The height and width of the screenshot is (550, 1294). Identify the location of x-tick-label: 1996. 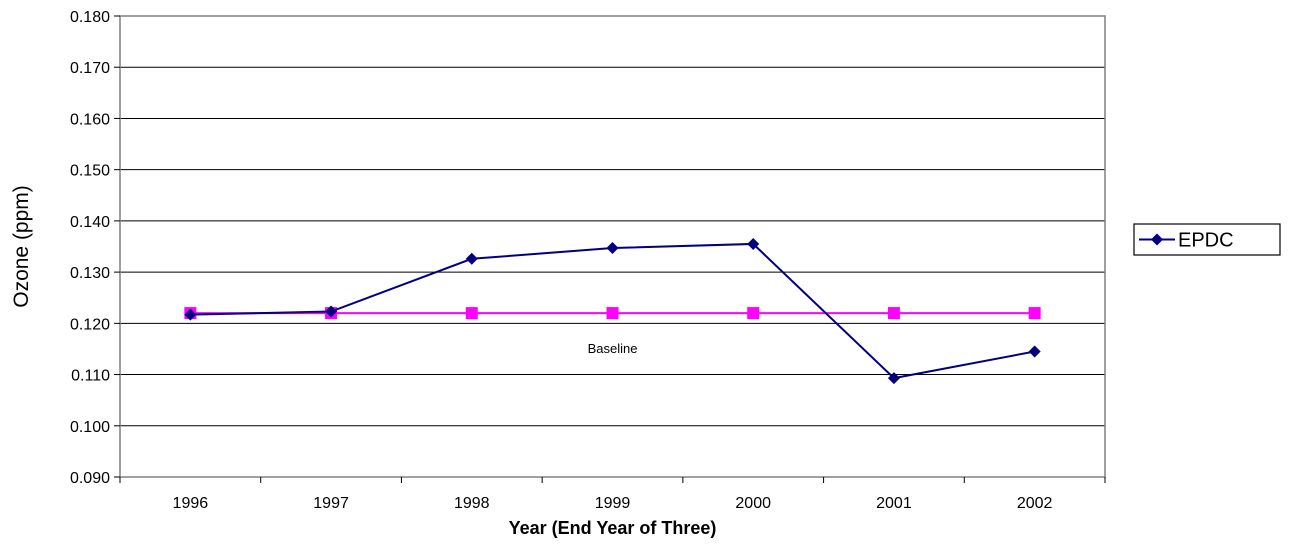
(191, 503).